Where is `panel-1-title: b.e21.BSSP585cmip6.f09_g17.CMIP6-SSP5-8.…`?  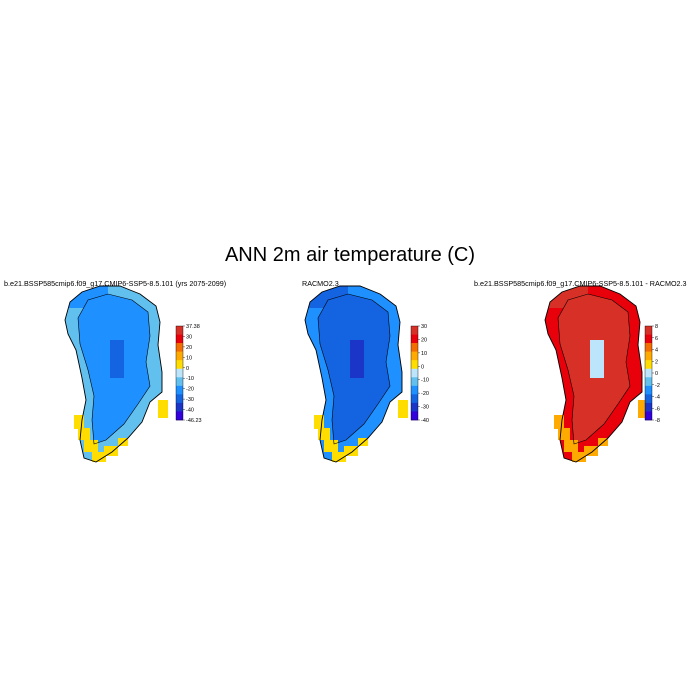 panel-1-title: b.e21.BSSP585cmip6.f09_g17.CMIP6-SSP5-8.… is located at coordinates (115, 283).